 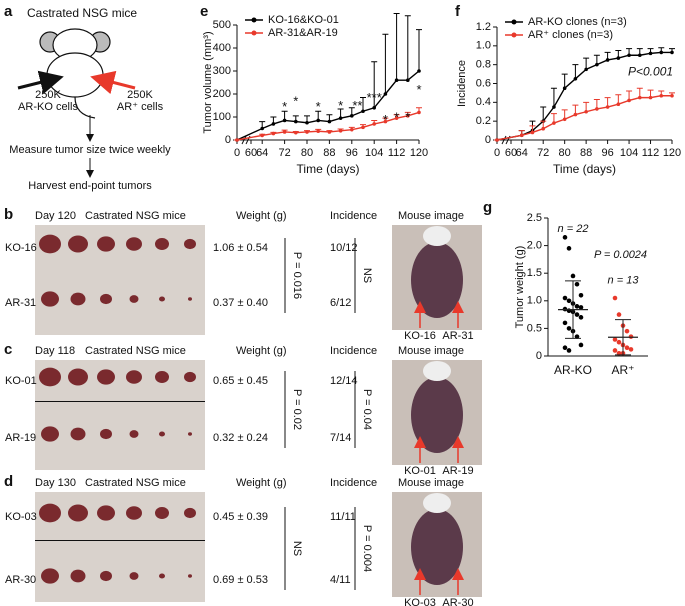 I want to click on y-tick-label: 1.2, so click(x=483, y=27).